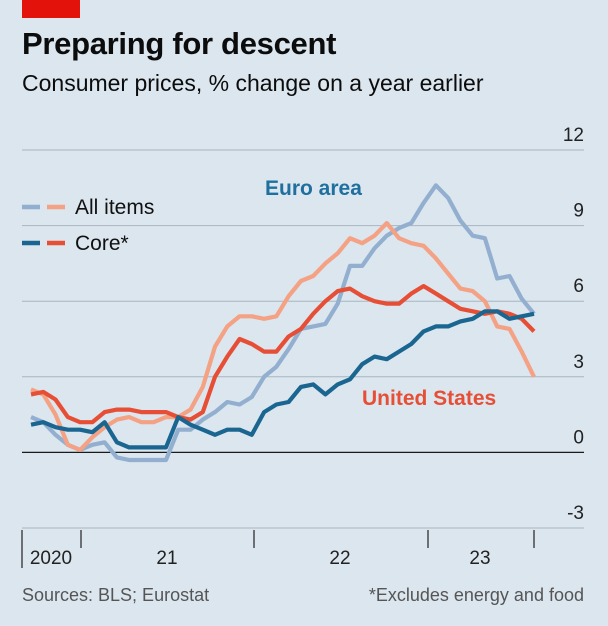  What do you see at coordinates (339, 558) in the screenshot?
I see `x-tick-label: 22` at bounding box center [339, 558].